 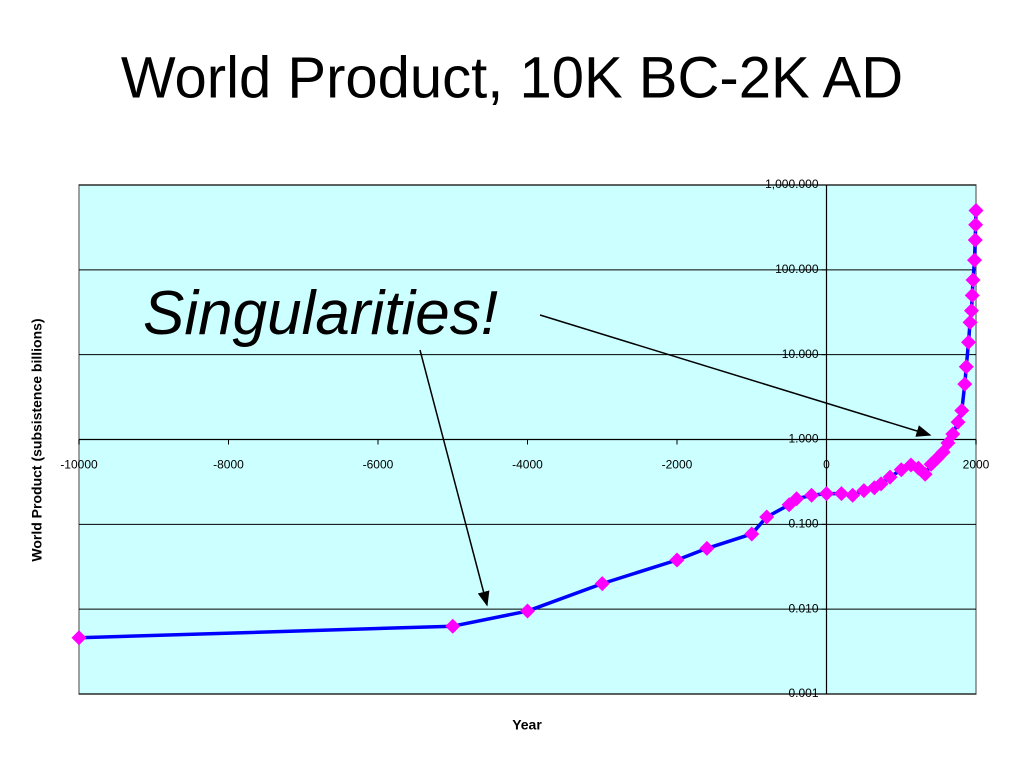 What do you see at coordinates (800, 354) in the screenshot?
I see `y-tick-label: 10.000` at bounding box center [800, 354].